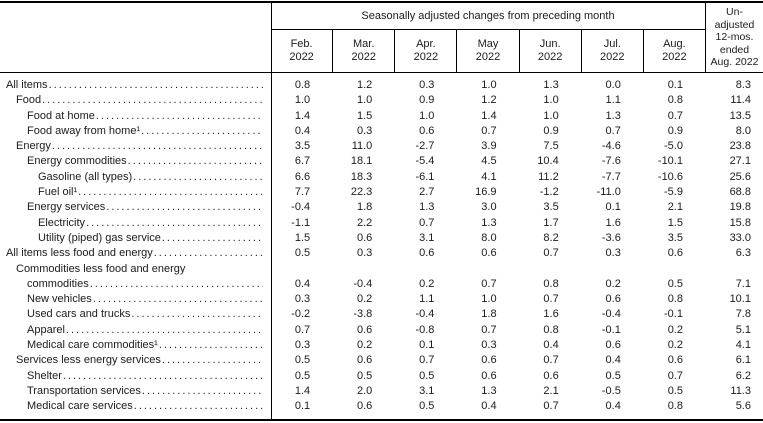 The width and height of the screenshot is (763, 423). What do you see at coordinates (743, 345) in the screenshot?
I see `cell-unadjusted-12mo: 4.1` at bounding box center [743, 345].